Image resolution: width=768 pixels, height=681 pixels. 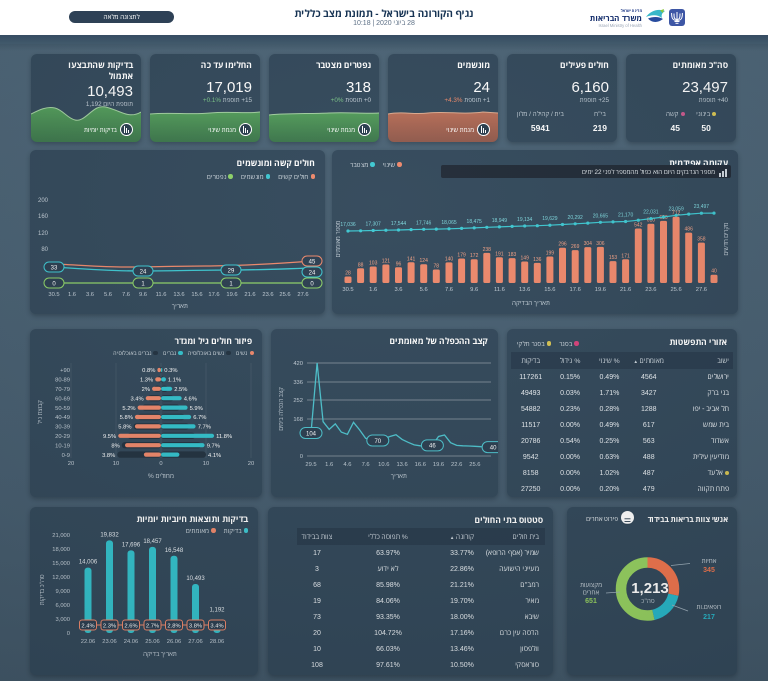 I want to click on svg-text: 40-49, so click(x=62, y=417).